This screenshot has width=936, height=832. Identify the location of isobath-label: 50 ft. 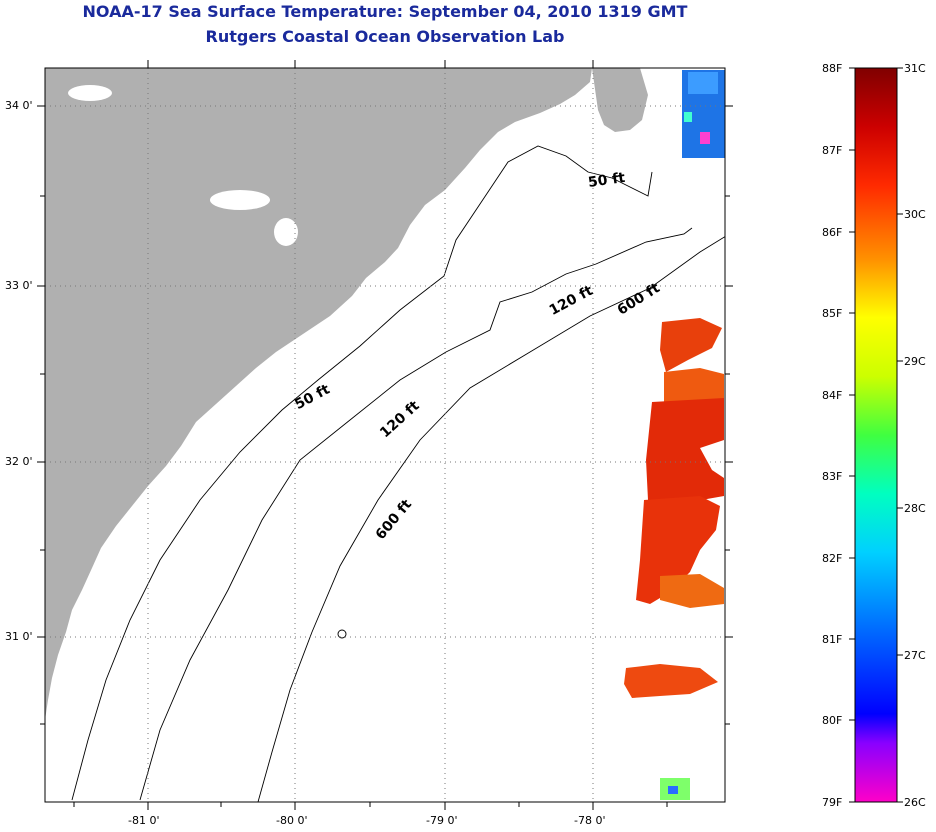
(606, 180).